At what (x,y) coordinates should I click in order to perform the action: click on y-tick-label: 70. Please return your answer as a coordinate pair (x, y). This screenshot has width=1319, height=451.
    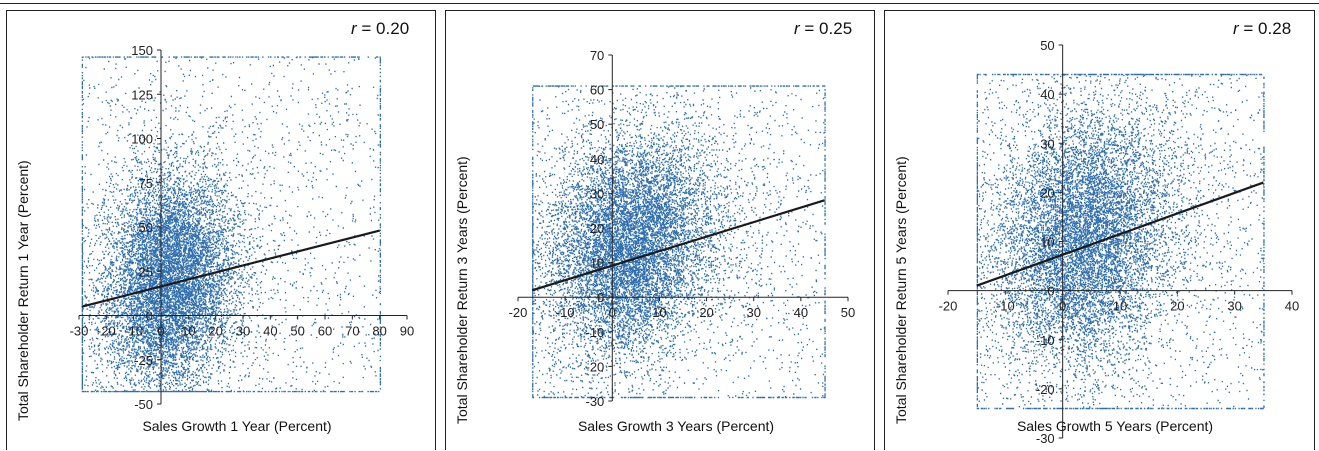
    Looking at the image, I should click on (597, 55).